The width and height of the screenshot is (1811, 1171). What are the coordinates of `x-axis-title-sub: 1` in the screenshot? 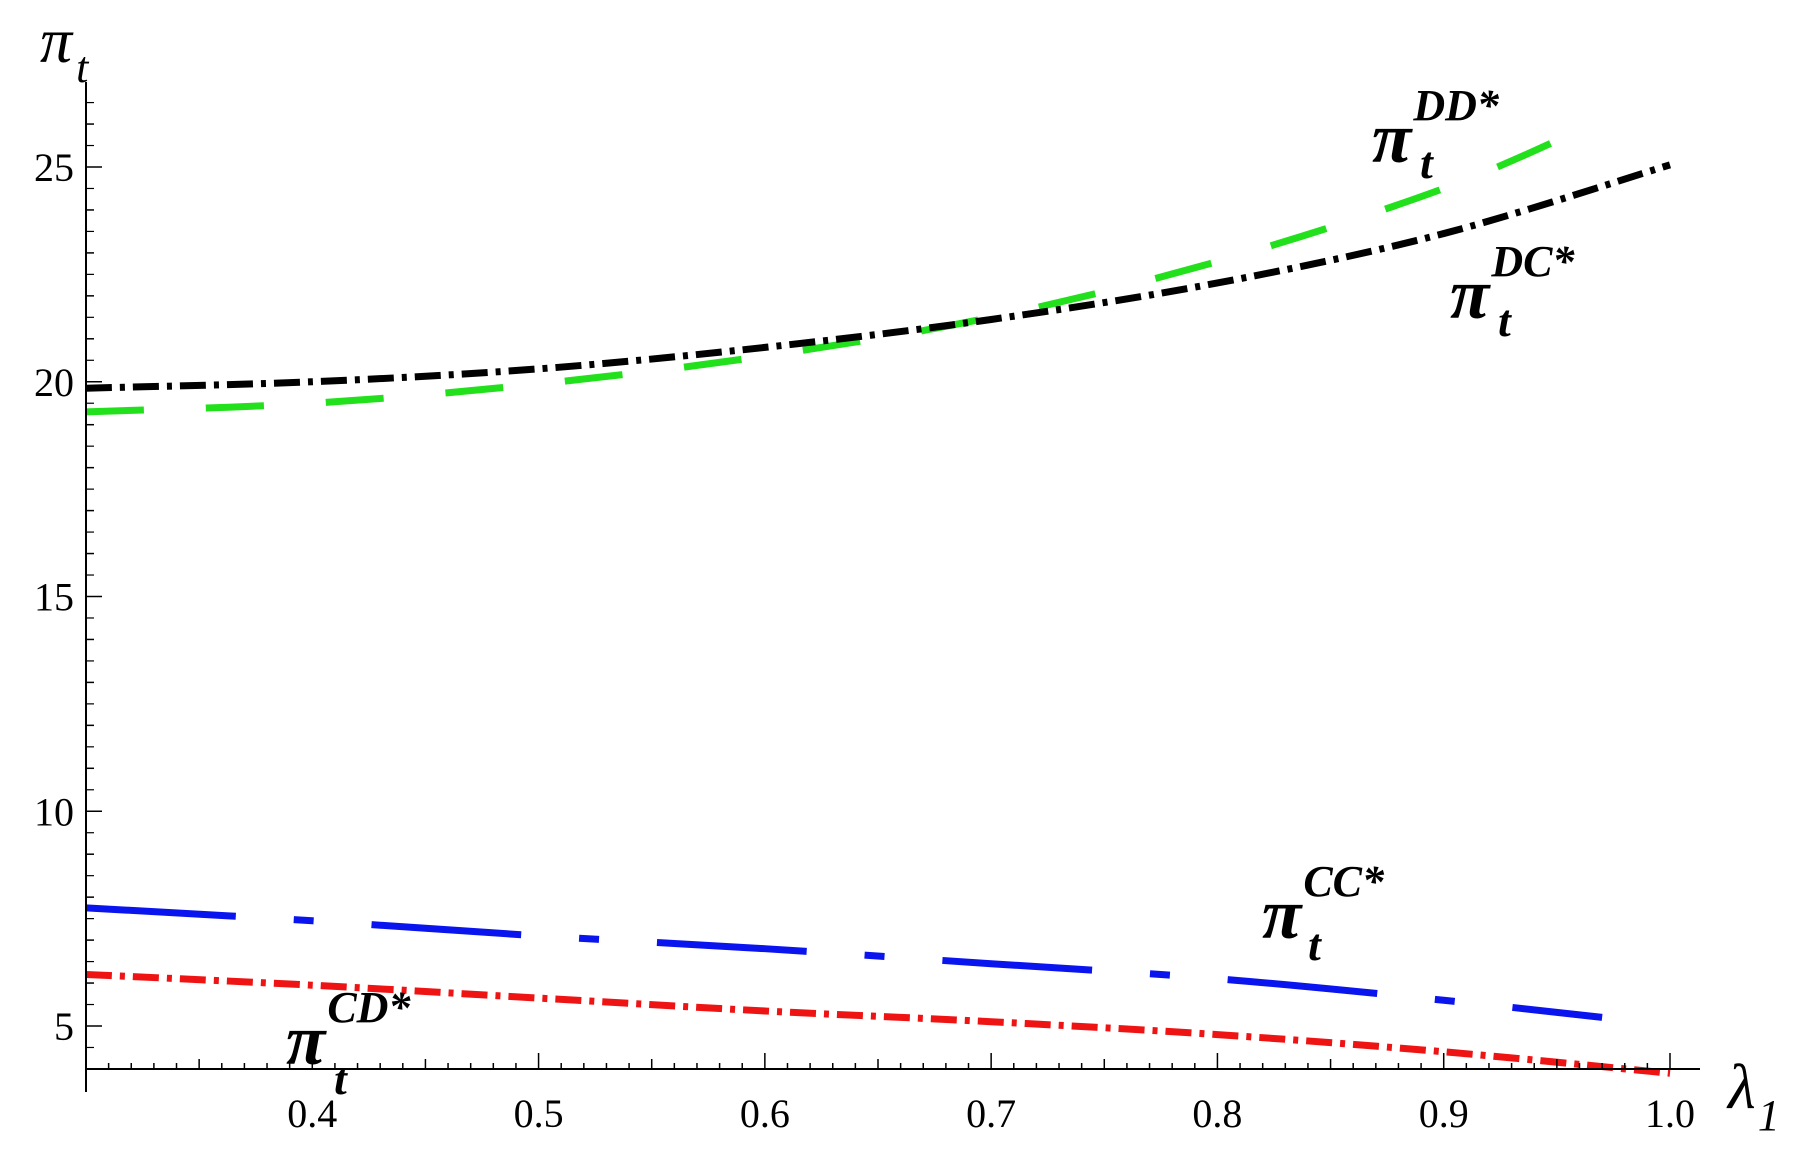 It's located at (1769, 1115).